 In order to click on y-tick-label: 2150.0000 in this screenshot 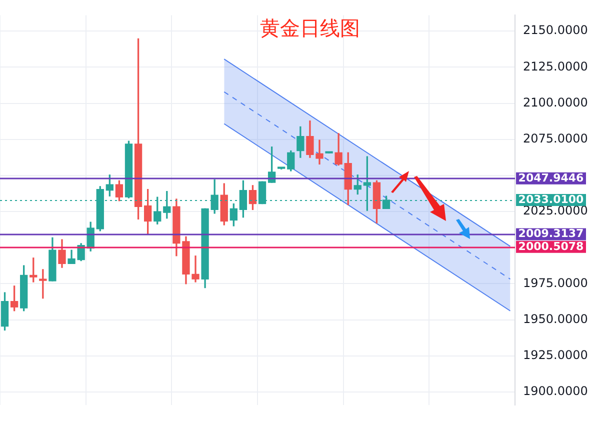, I will do `click(555, 30)`.